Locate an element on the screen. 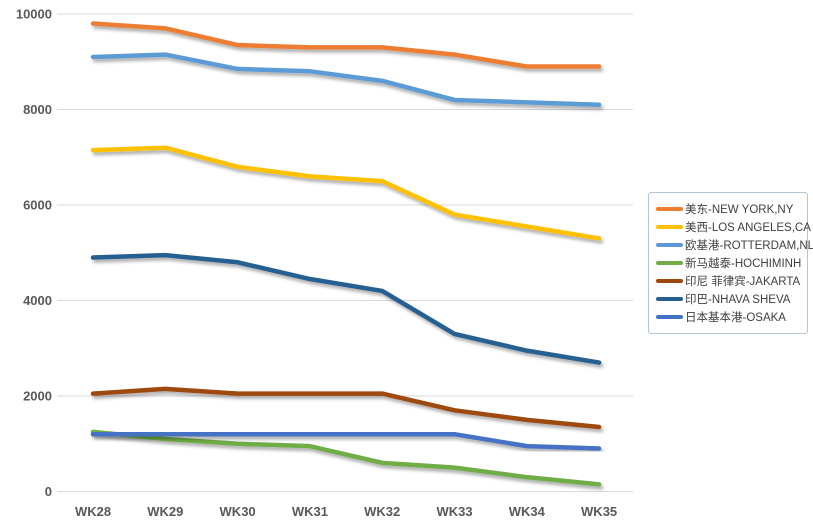  legend-item-hochiminh: 新马越泰-HOCHIMINH is located at coordinates (728, 263).